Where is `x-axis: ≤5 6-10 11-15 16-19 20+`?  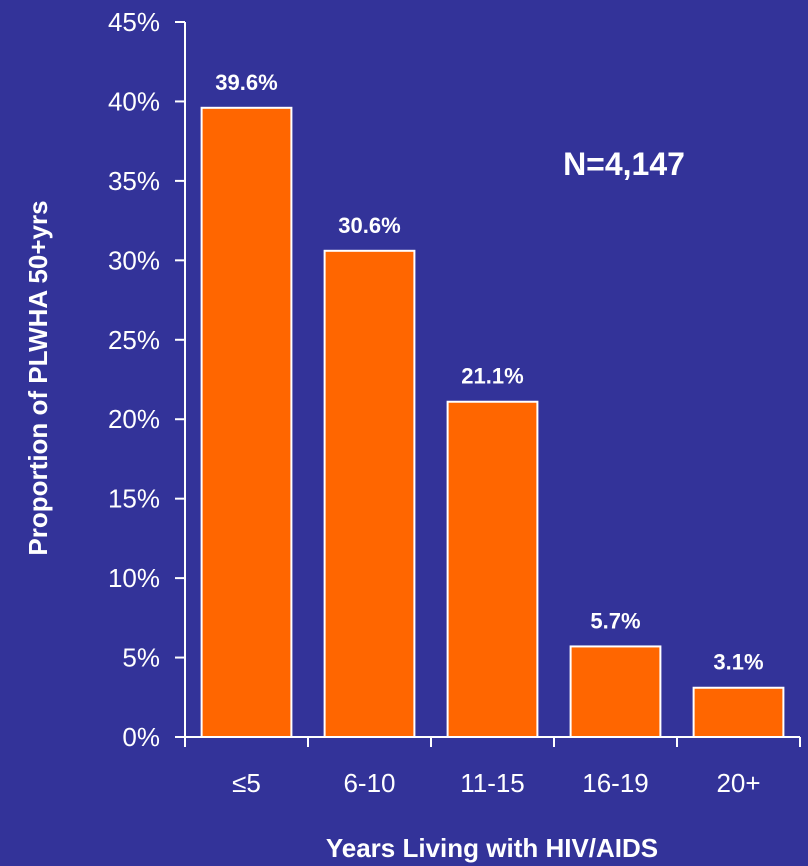 x-axis: ≤5 6-10 11-15 16-19 20+ is located at coordinates (492, 767).